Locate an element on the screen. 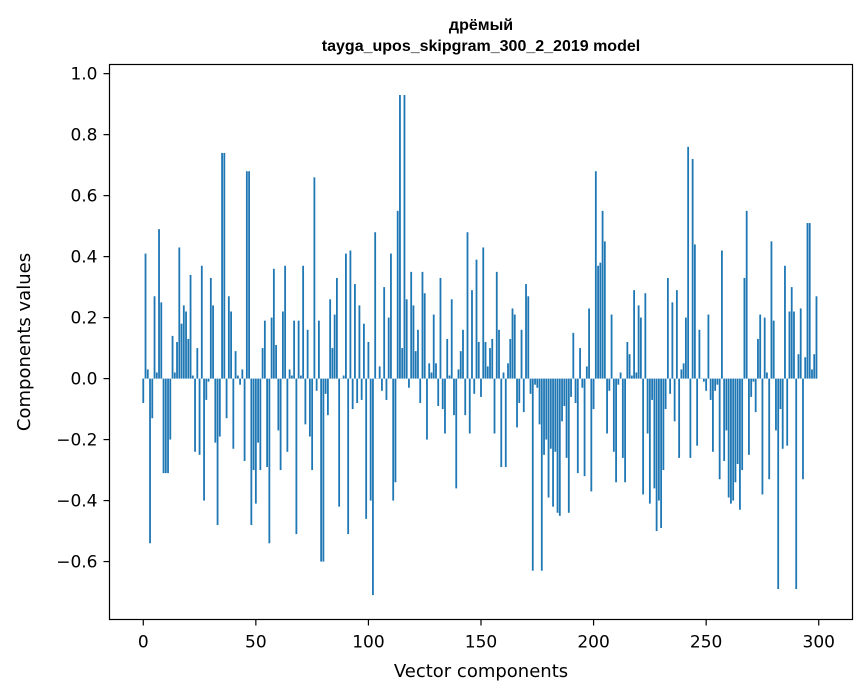 The height and width of the screenshot is (696, 867). y-axis-ticks: −0.6 −0.4 −0.2 0.0 0.2 0.4 0.6 0.8 1.0 is located at coordinates (83, 319).